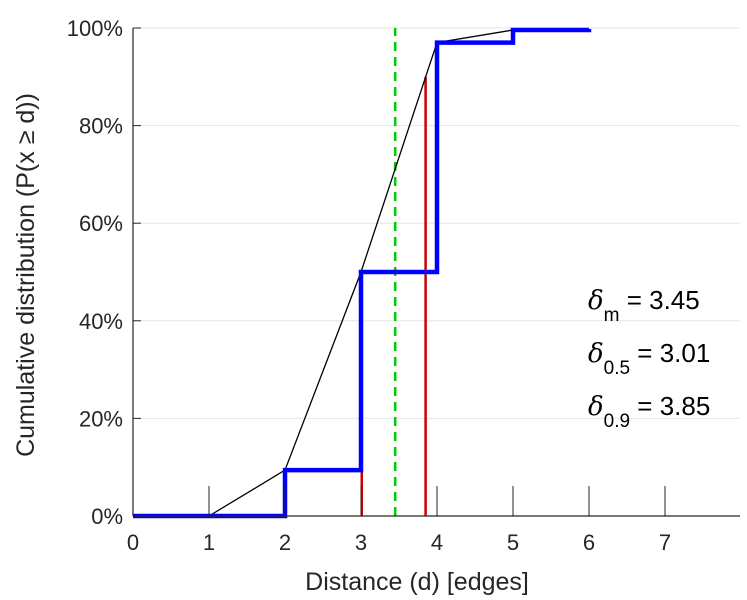 This screenshot has width=747, height=600. Describe the element at coordinates (437, 542) in the screenshot. I see `x-tick-label: 4` at that location.